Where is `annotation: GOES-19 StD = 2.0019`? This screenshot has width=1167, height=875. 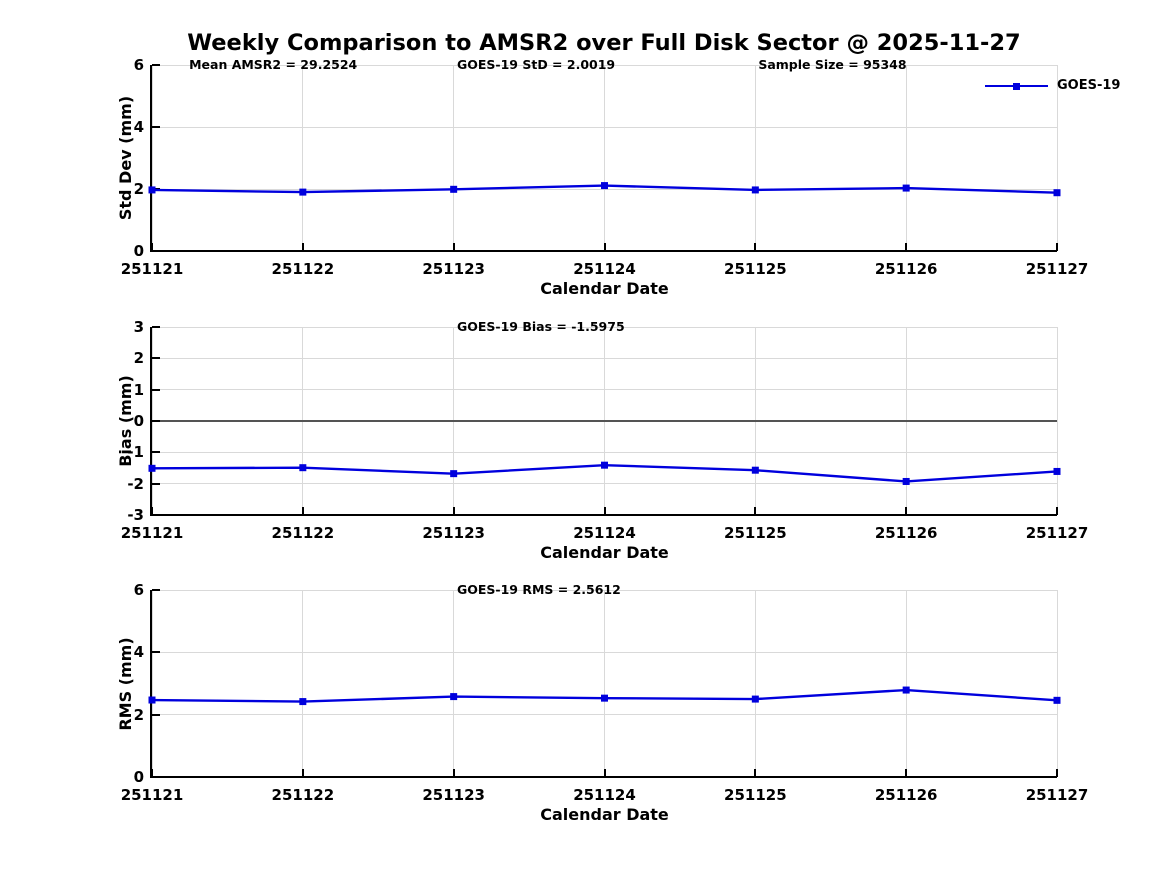
annotation: GOES-19 StD = 2.0019 is located at coordinates (536, 64).